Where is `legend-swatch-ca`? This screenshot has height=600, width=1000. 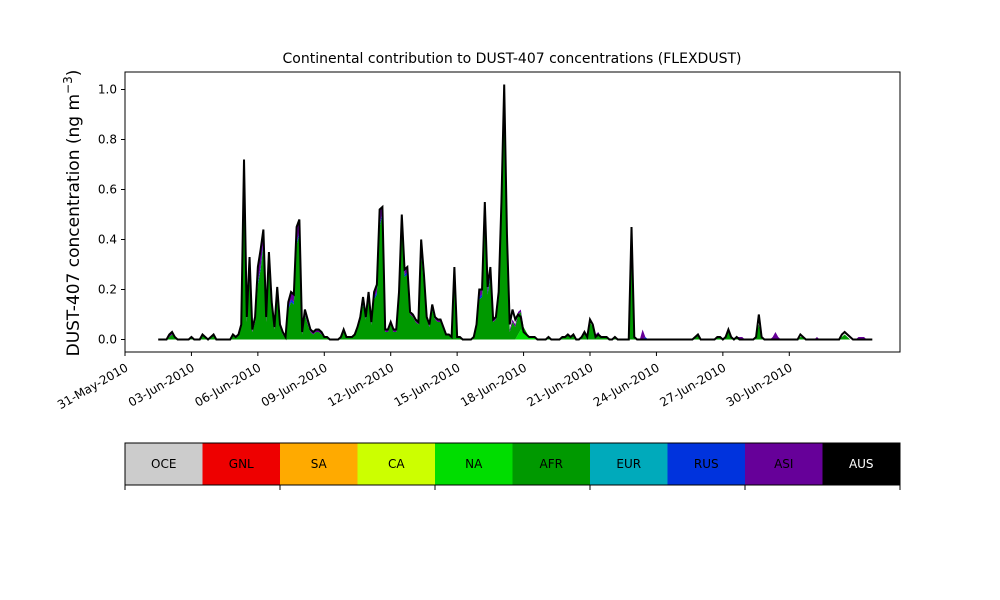
legend-swatch-ca is located at coordinates (396, 464).